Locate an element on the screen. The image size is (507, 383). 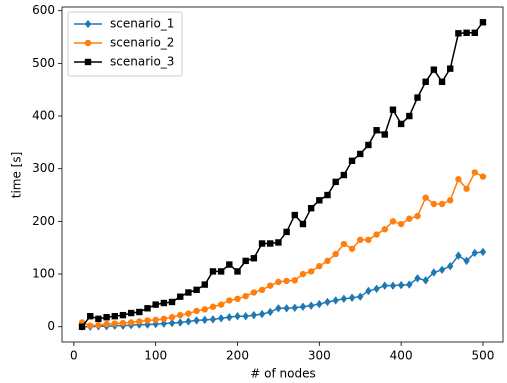
legend-label: scenario_1 is located at coordinates (142, 24).